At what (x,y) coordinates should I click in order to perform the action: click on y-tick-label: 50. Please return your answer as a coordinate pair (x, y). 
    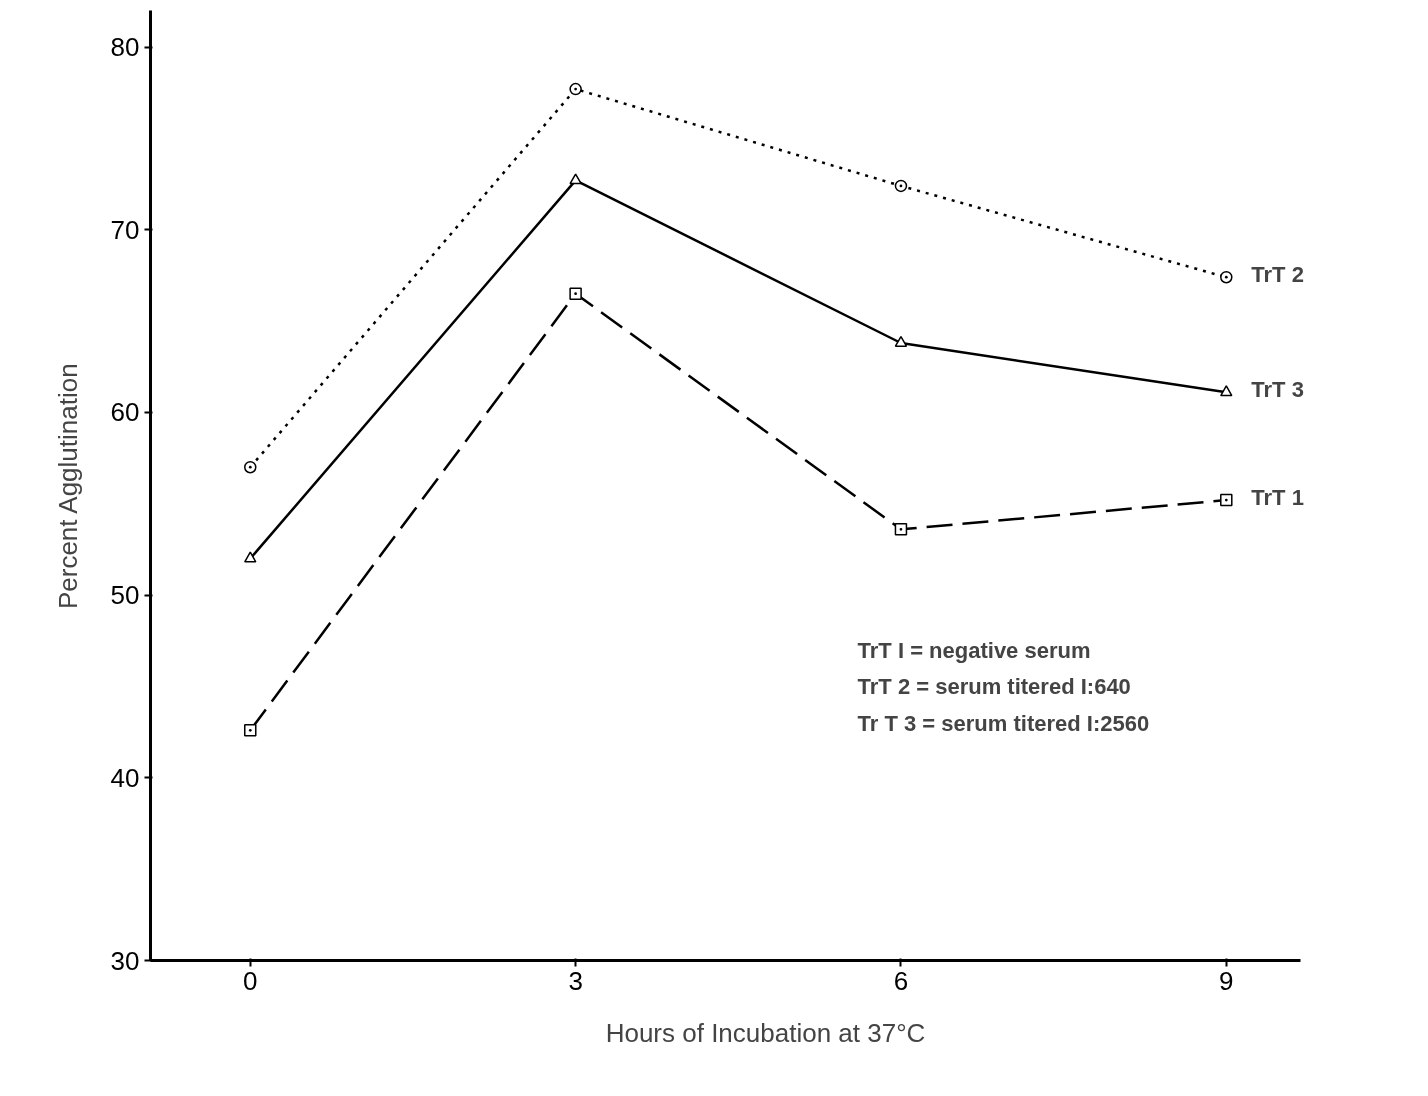
    Looking at the image, I should click on (125, 595).